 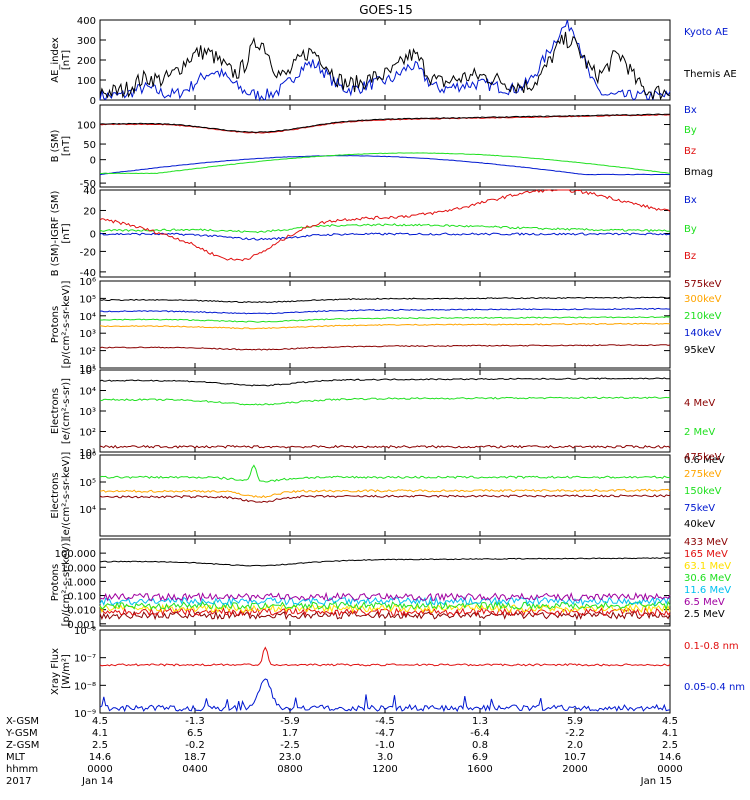 I want to click on series-line-140kev, so click(x=385, y=311).